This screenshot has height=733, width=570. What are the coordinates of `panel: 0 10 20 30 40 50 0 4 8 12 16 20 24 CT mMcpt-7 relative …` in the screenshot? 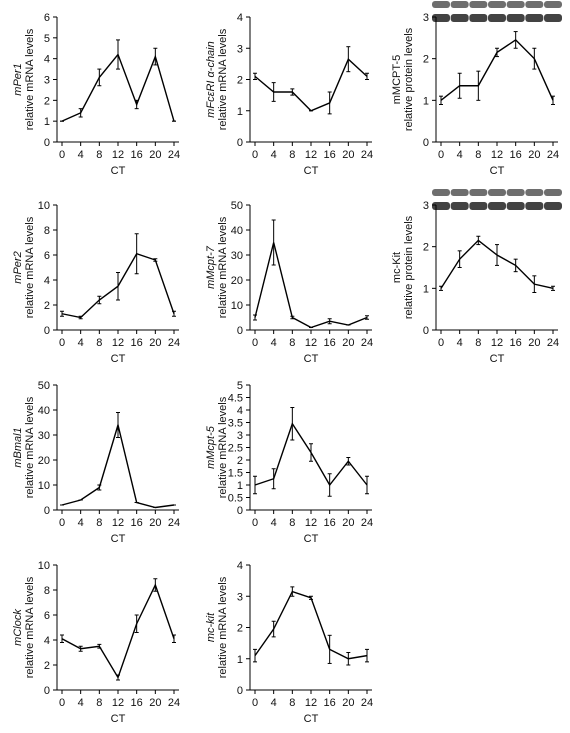 It's located at (289, 282).